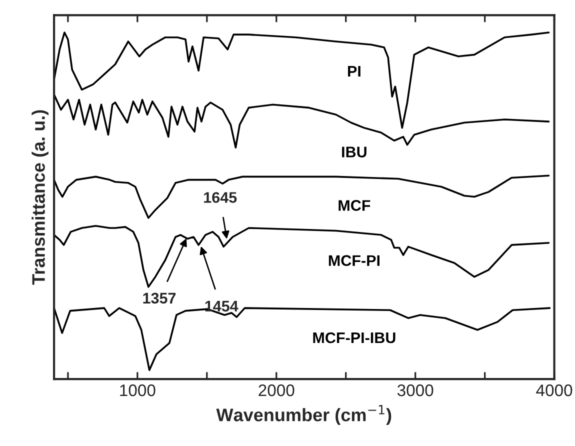 This screenshot has height=446, width=575. Describe the element at coordinates (276, 390) in the screenshot. I see `x-tick-label: 2000` at that location.